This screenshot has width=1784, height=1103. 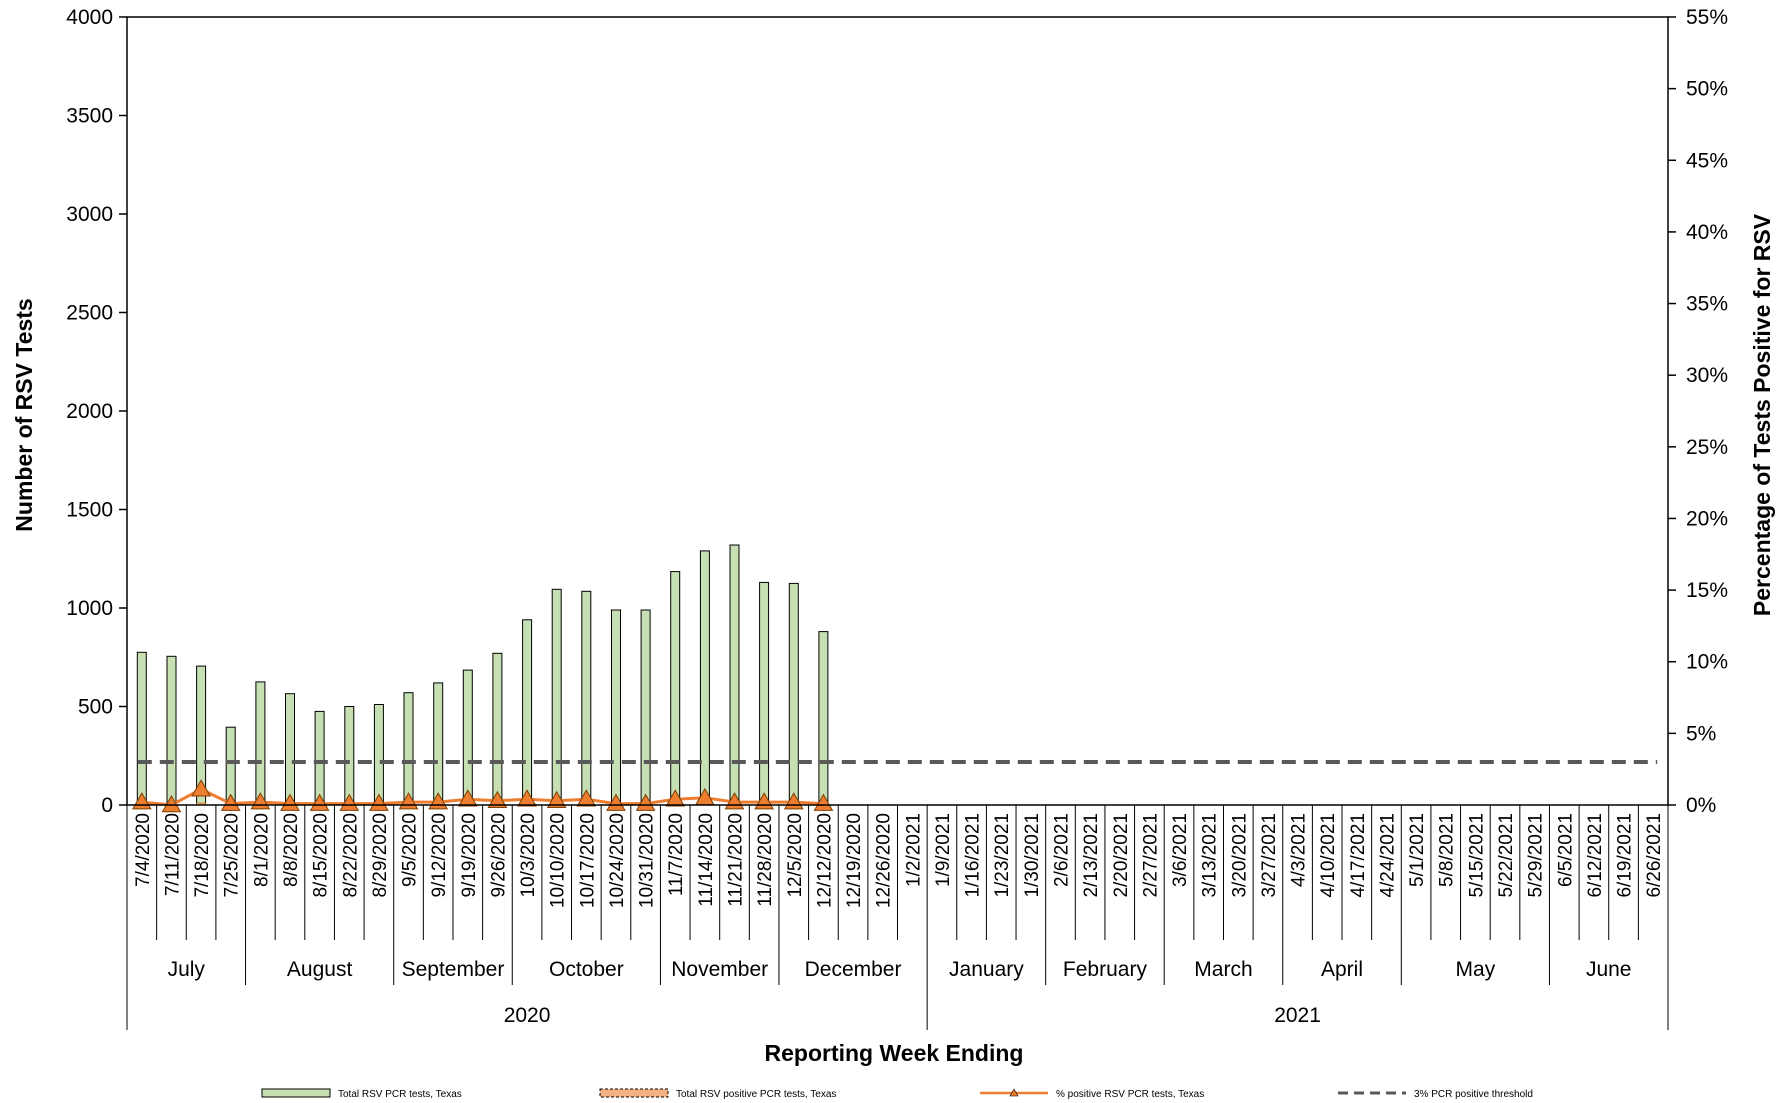 I want to click on x-tick-label: 8/15/2020, so click(x=321, y=855).